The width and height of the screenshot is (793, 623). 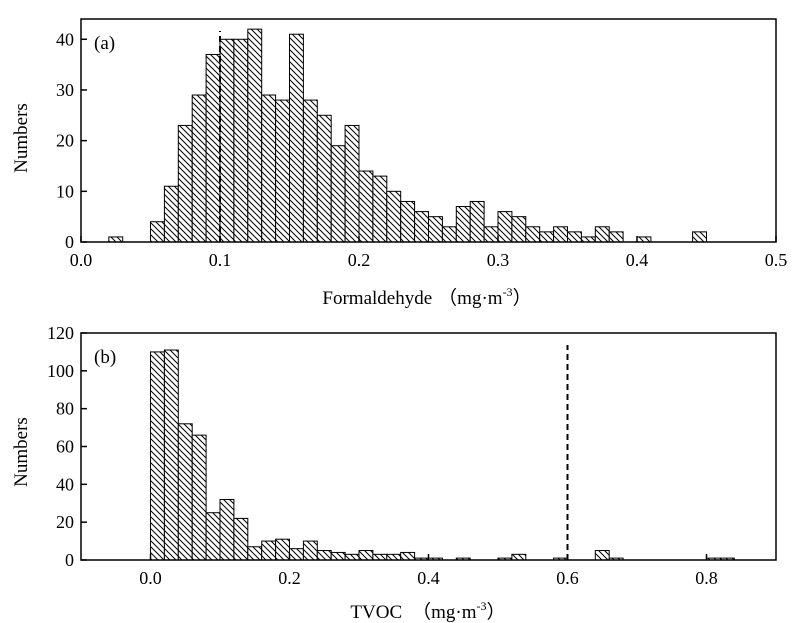 I want to click on tvoc-x-axis-title: TVOC （mg·m-3）, so click(x=427, y=611).